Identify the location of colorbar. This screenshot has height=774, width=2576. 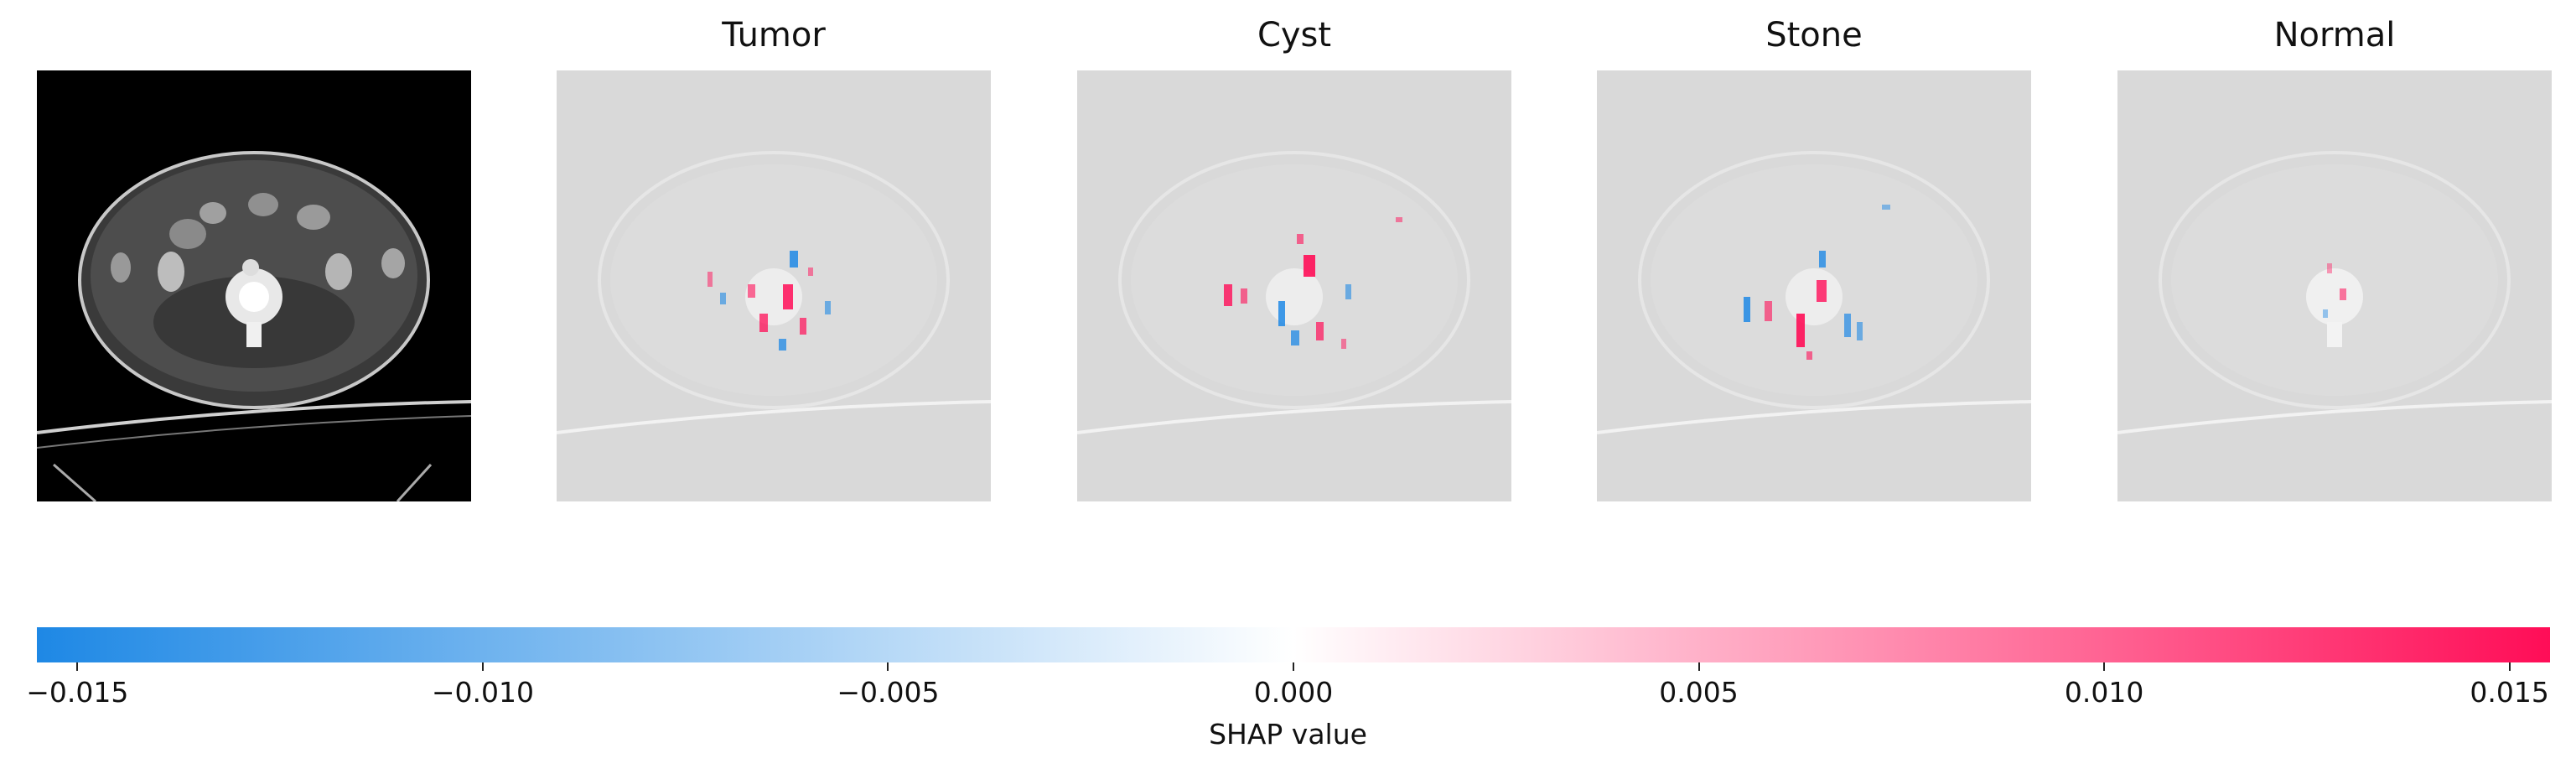
(1293, 644).